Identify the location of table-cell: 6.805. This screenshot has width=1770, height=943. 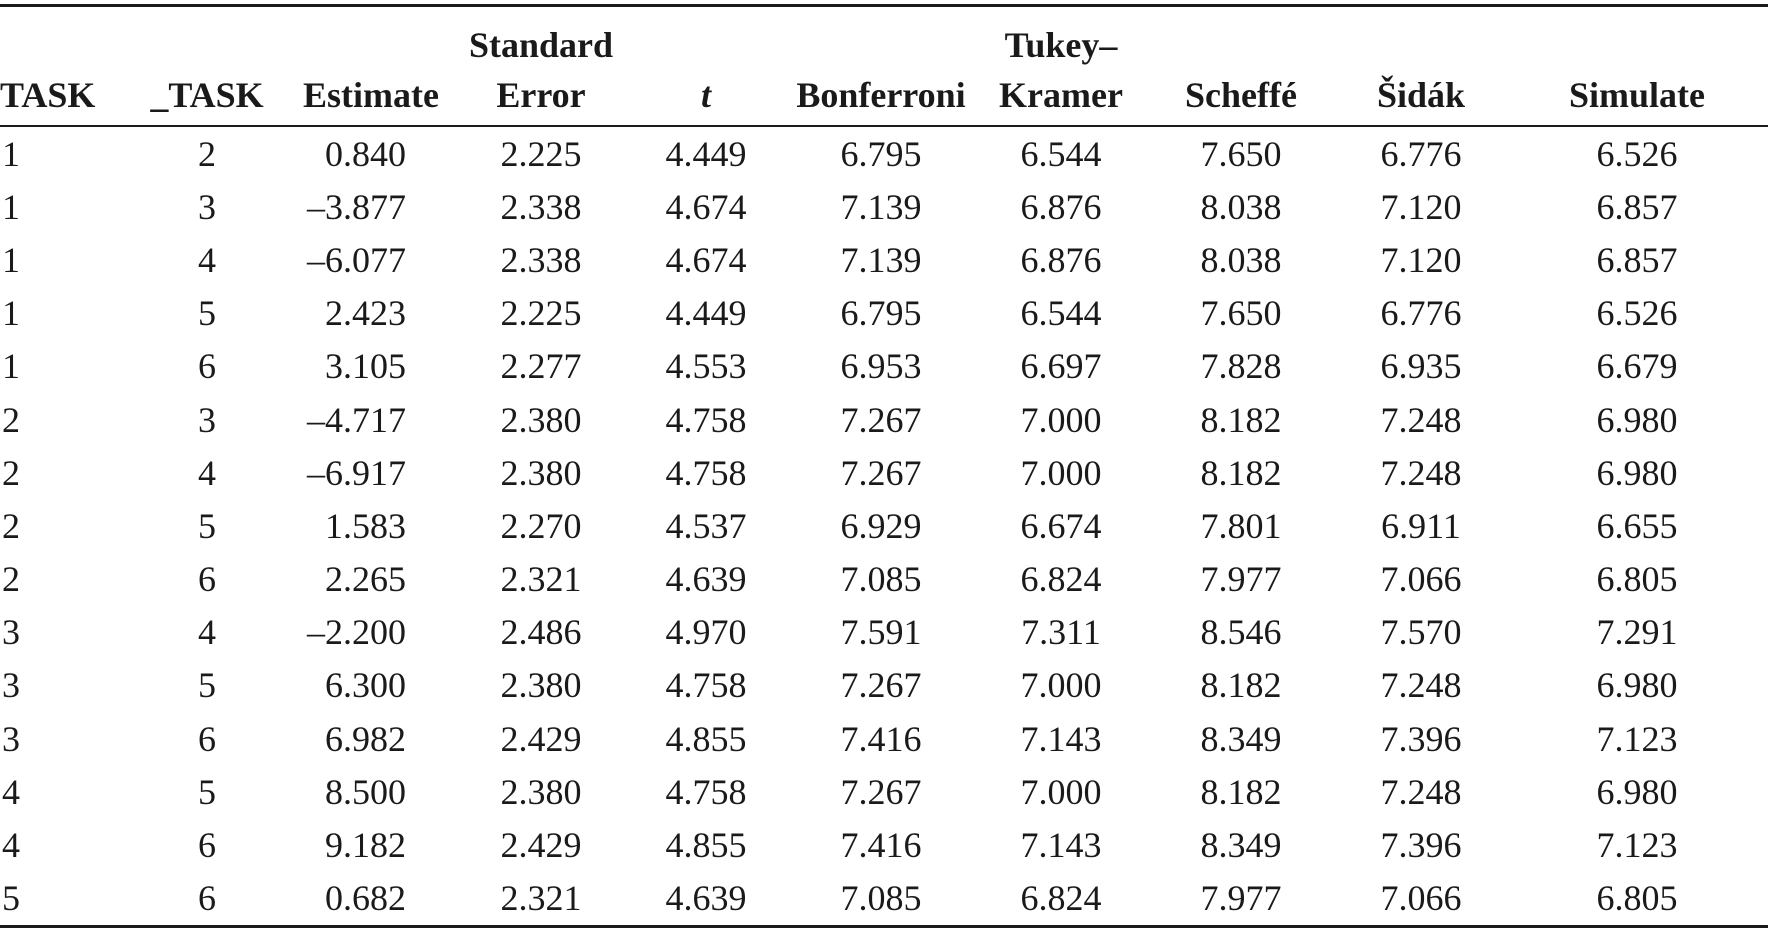
(1637, 579).